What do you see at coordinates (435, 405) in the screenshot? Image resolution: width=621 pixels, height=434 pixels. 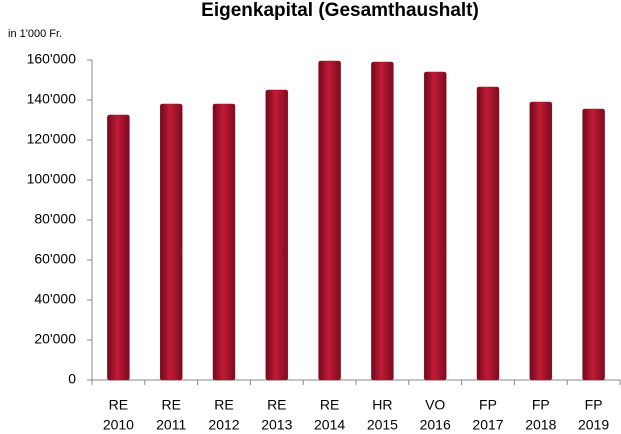 I see `x-tick-label: VO` at bounding box center [435, 405].